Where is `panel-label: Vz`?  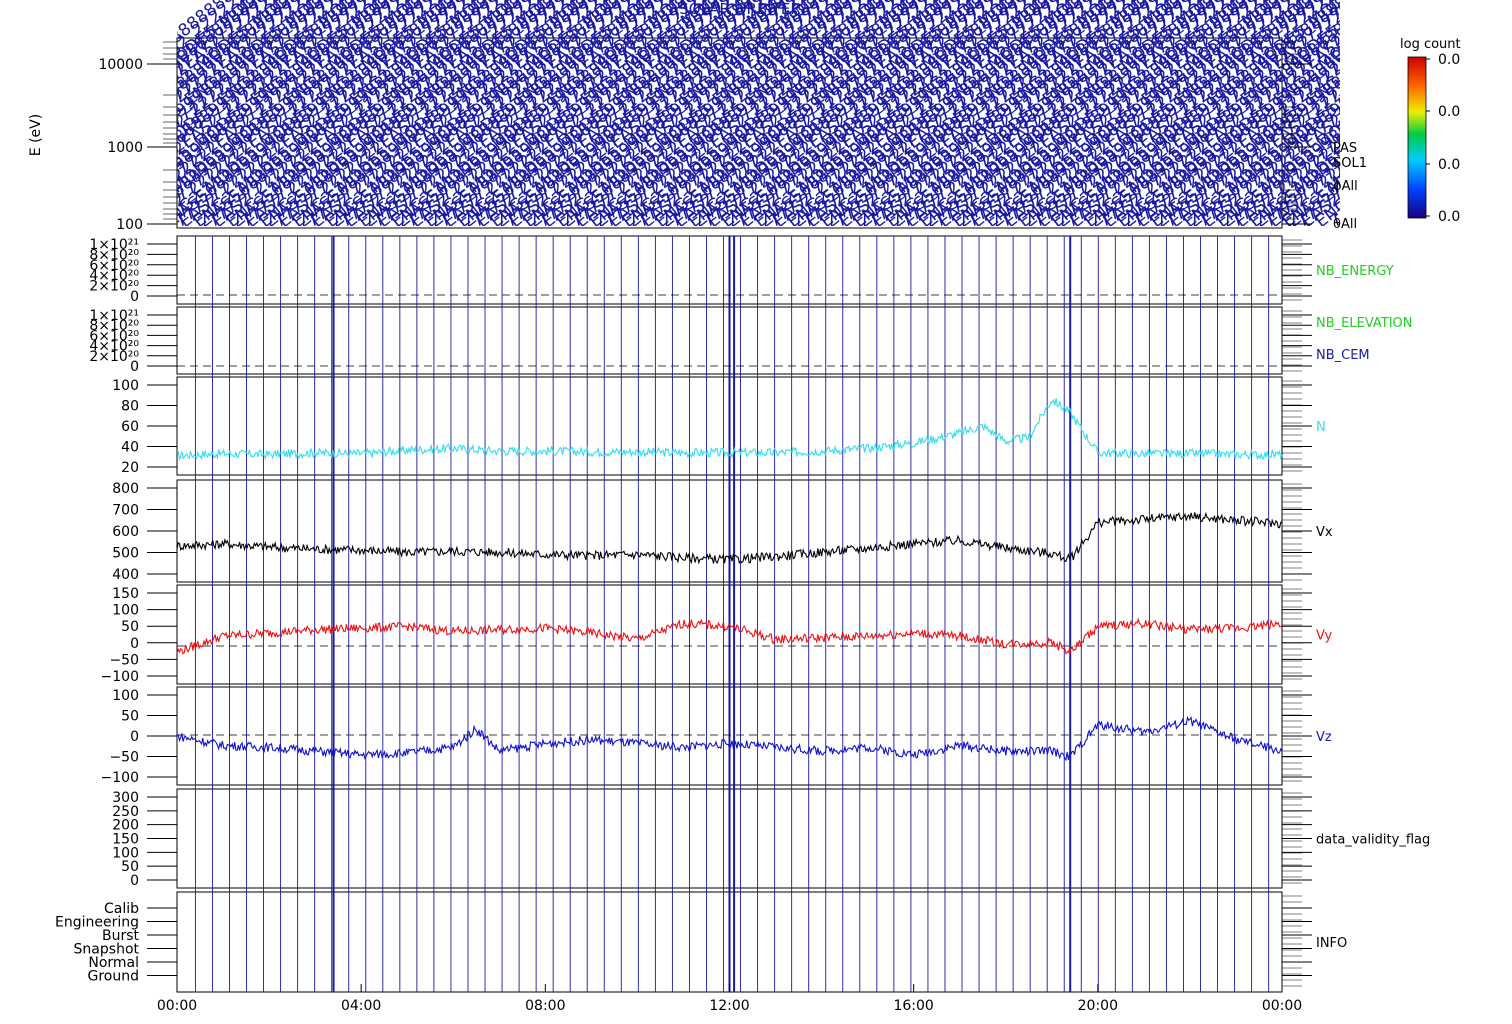
panel-label: Vz is located at coordinates (1324, 737).